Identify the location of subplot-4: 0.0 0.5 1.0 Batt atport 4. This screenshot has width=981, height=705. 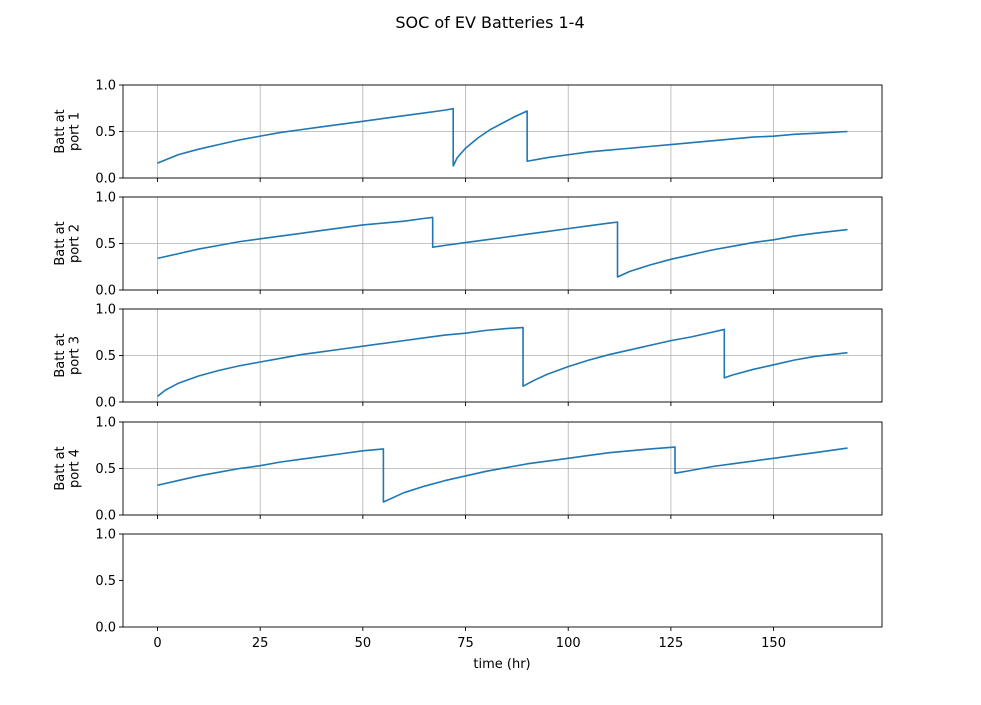
(468, 470).